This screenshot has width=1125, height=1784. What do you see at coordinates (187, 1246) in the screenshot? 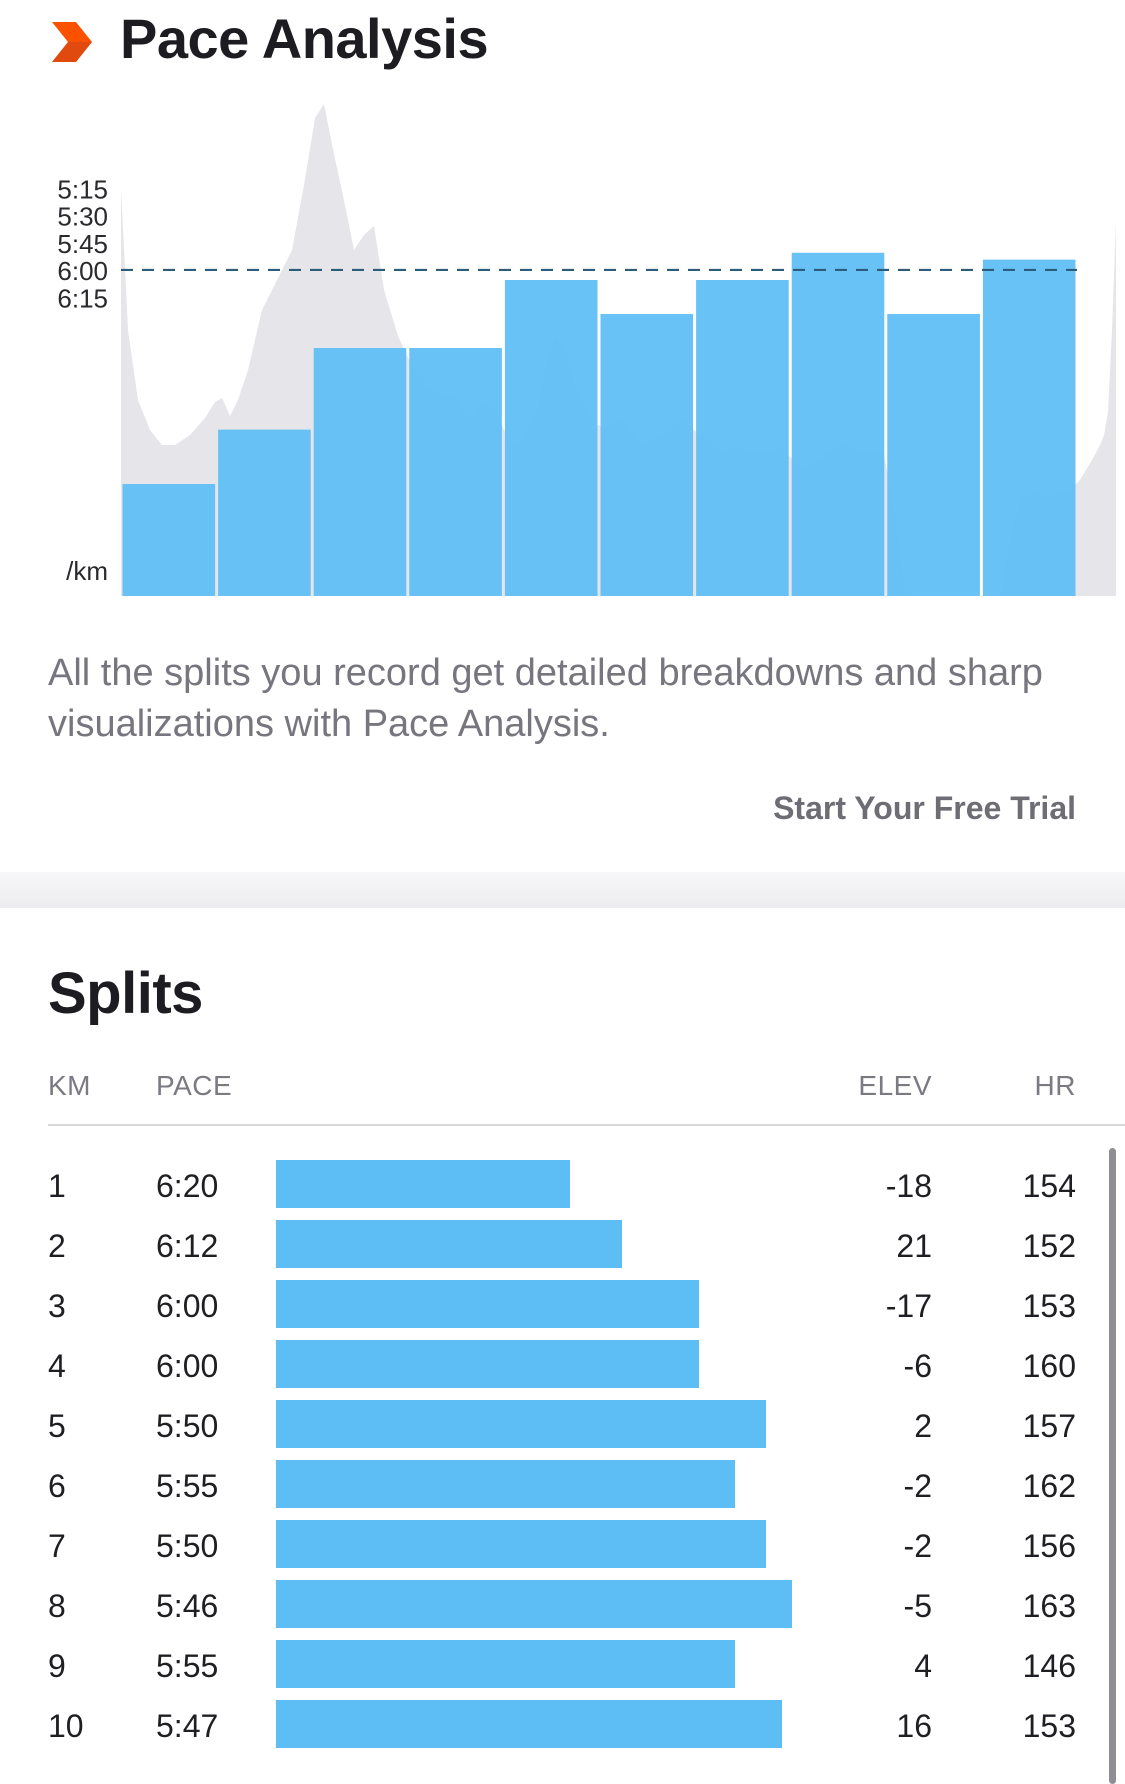
I see `split-pace: 6:12` at bounding box center [187, 1246].